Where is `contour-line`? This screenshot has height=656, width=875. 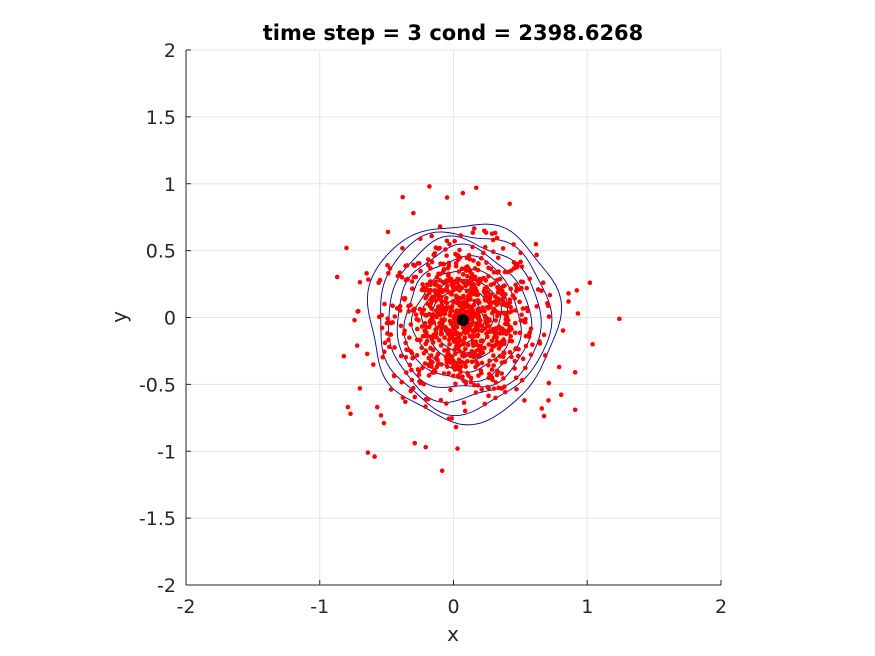 contour-line is located at coordinates (462, 319).